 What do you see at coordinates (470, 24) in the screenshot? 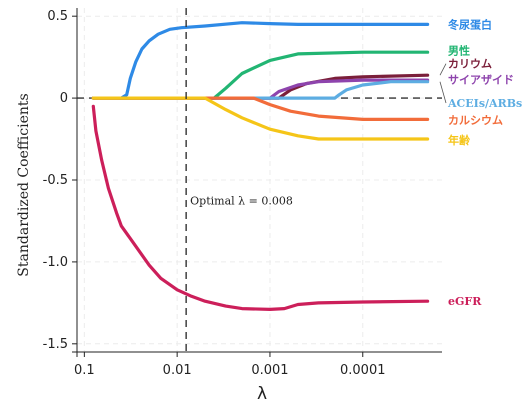
I see `series-label: 冬尿蛋白` at bounding box center [470, 24].